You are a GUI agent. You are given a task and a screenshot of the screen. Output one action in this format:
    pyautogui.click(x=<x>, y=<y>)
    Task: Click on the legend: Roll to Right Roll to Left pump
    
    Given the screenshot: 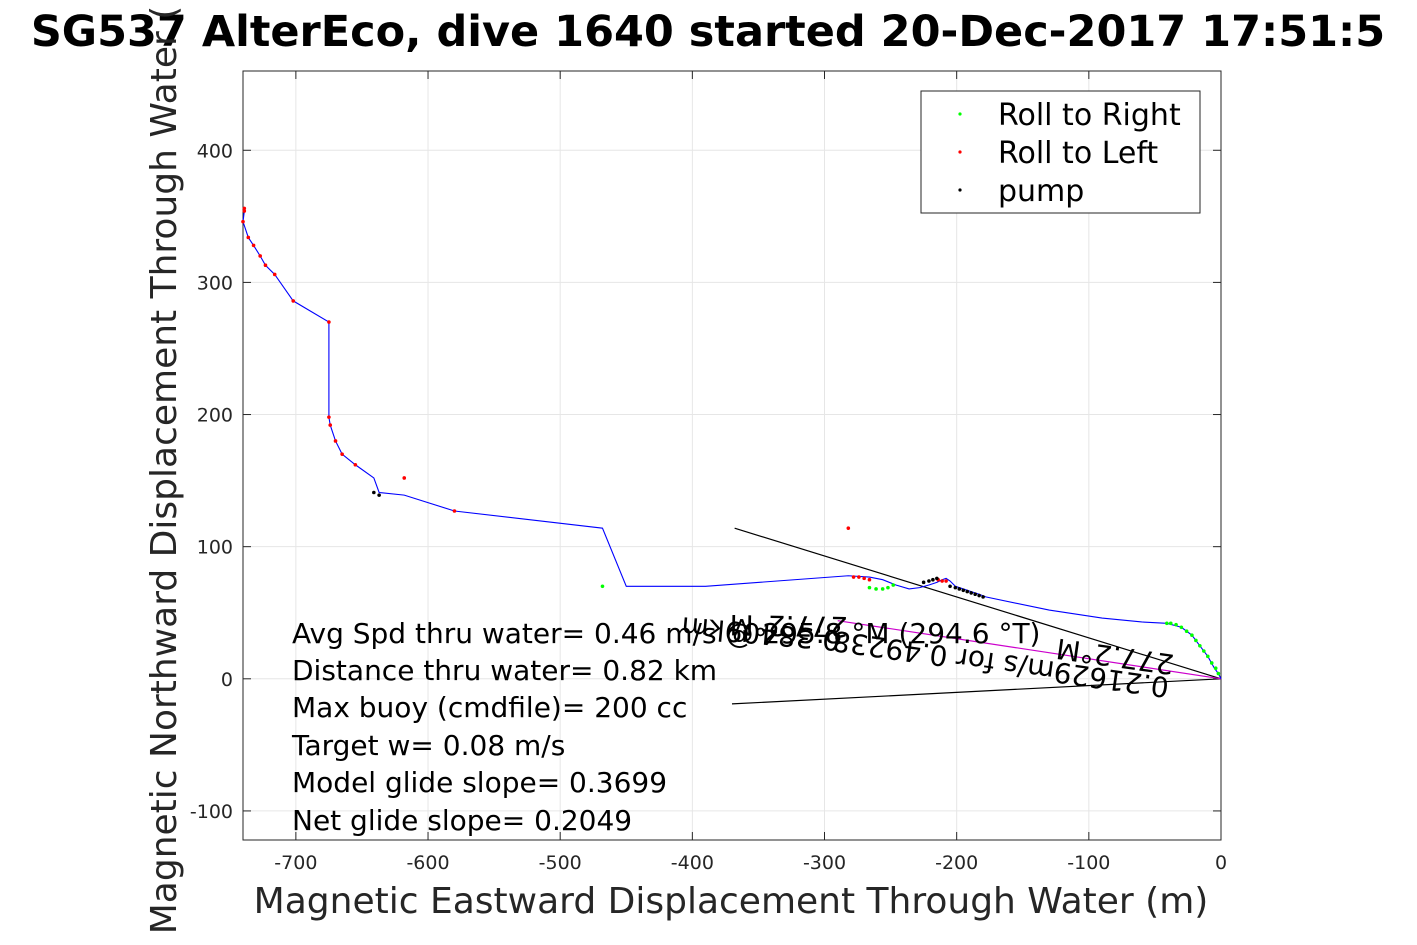 What is the action you would take?
    pyautogui.click(x=1060, y=152)
    